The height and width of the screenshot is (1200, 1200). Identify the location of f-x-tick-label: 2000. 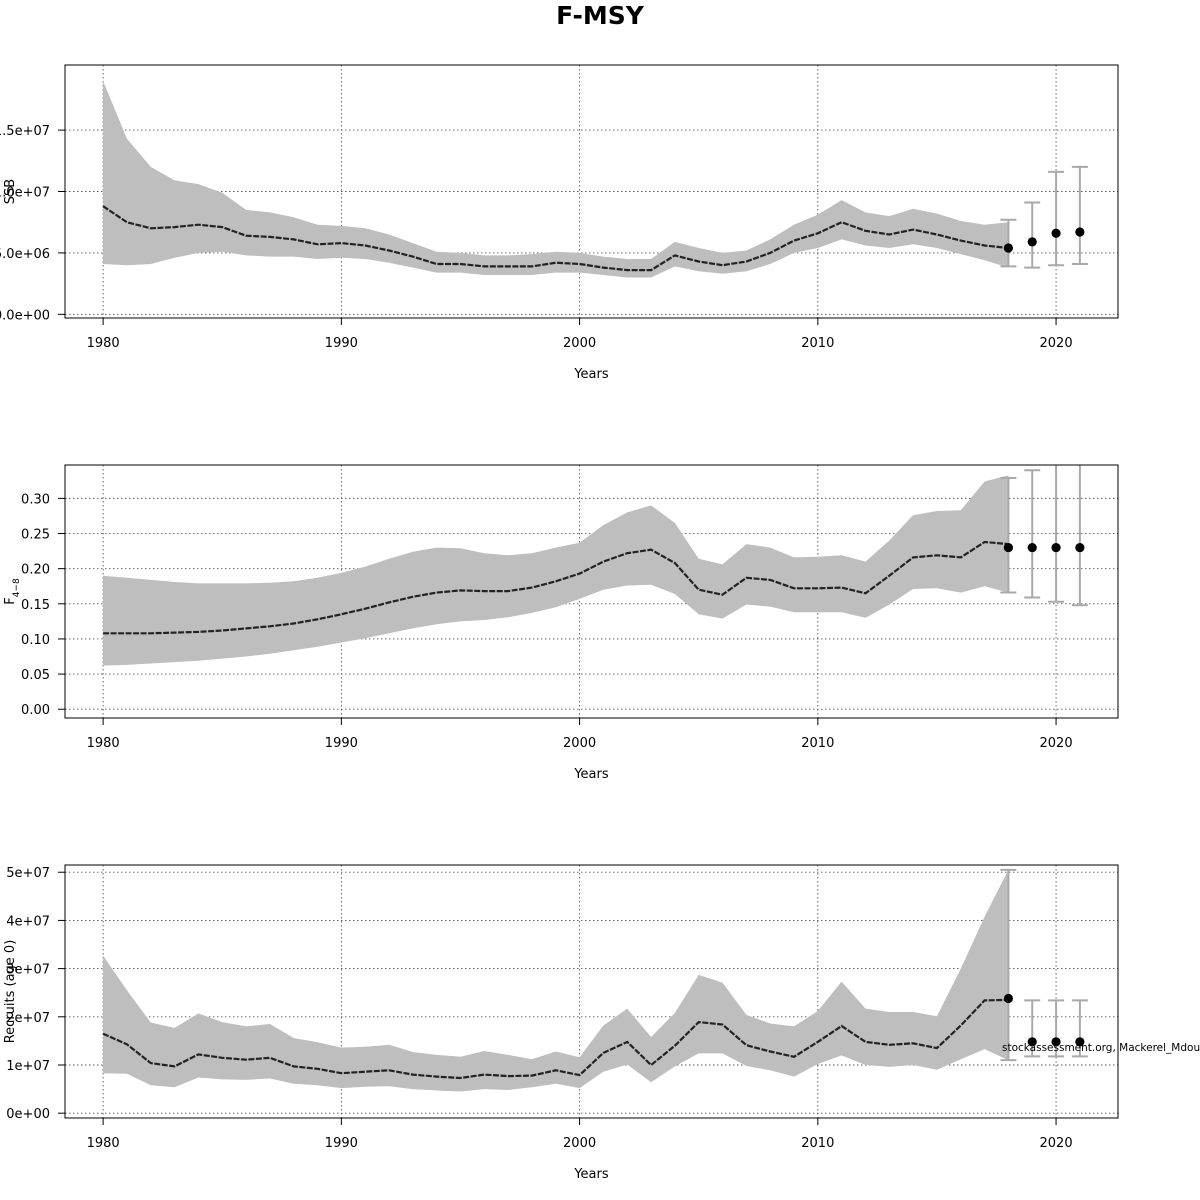
(579, 743).